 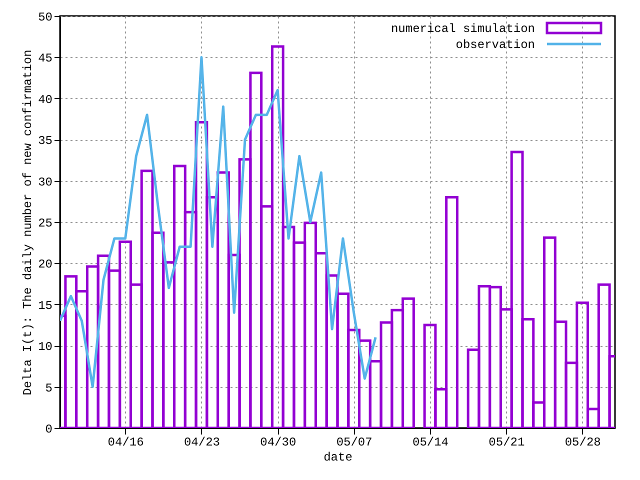 I want to click on y-tick-label: 15, so click(x=45, y=305).